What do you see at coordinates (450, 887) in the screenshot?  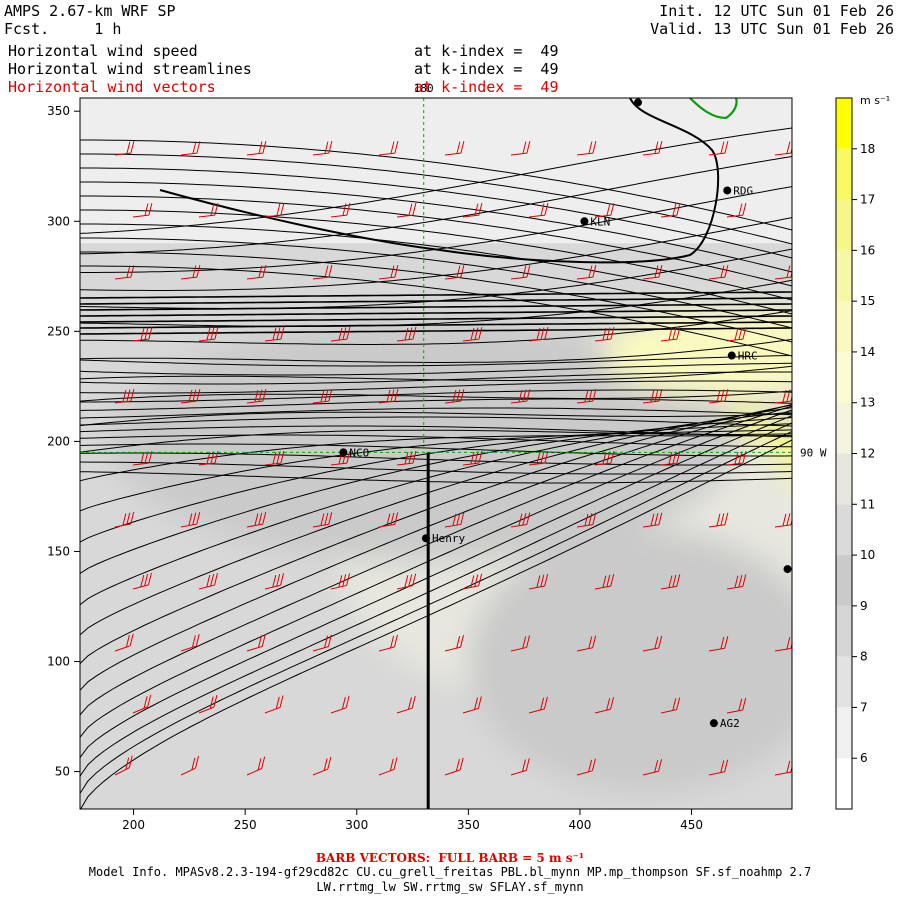 I see `model-info-line2: LW.rrtmg_lw SW.rrtmg_sw SFLAY.sf_mynn` at bounding box center [450, 887].